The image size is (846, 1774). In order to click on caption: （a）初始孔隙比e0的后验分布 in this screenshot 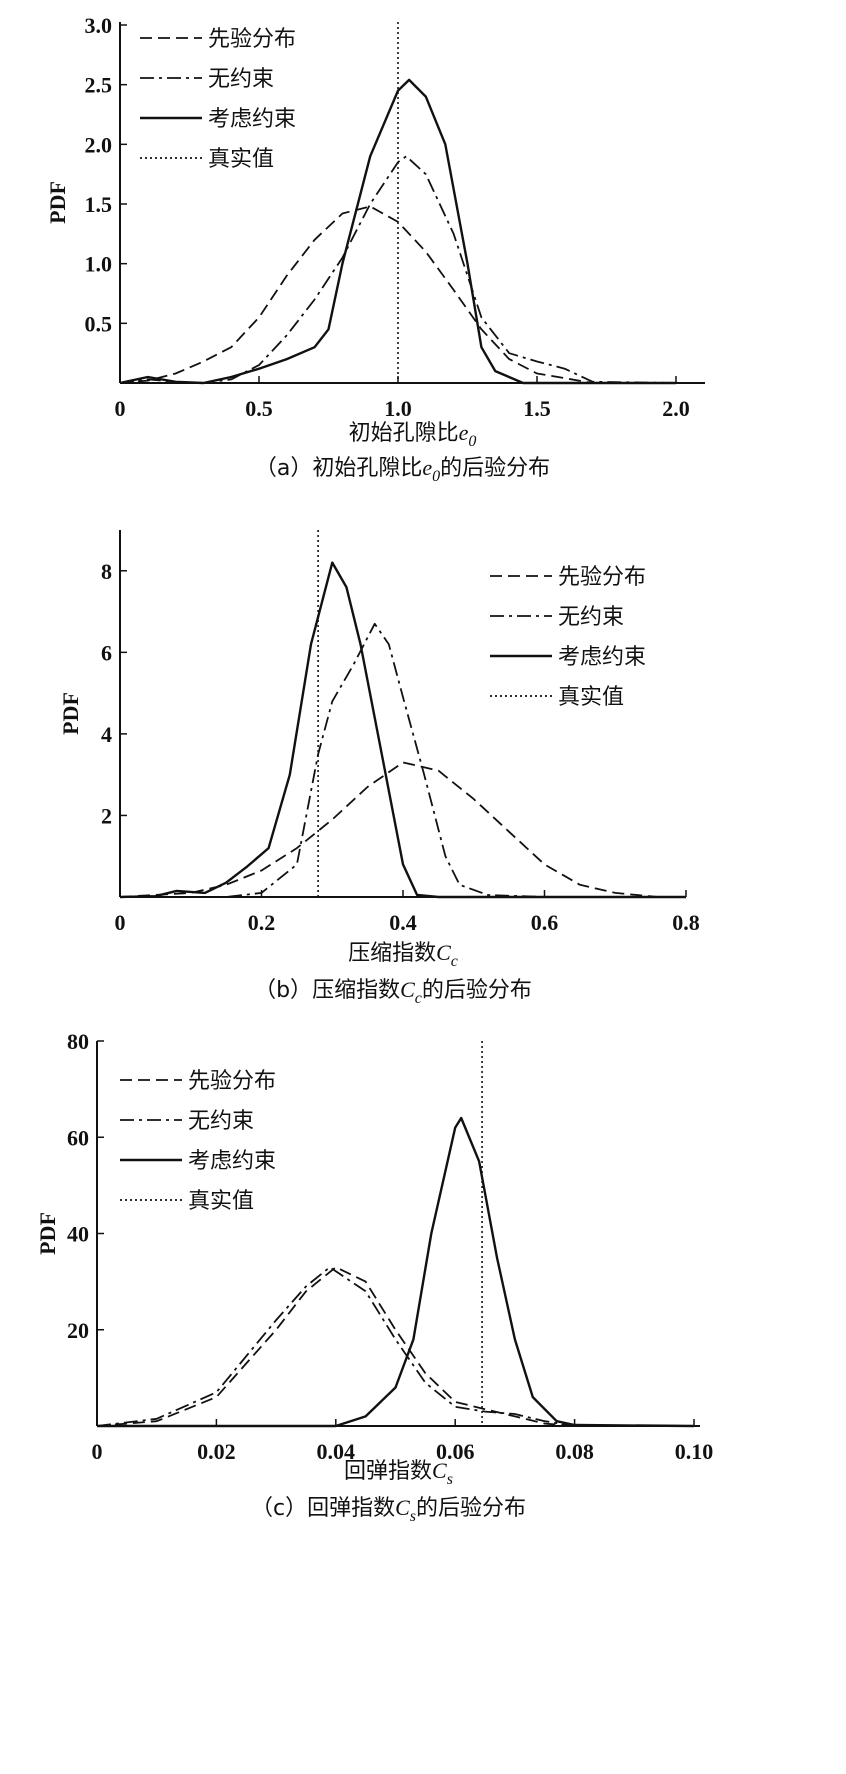, I will do `click(402, 470)`.